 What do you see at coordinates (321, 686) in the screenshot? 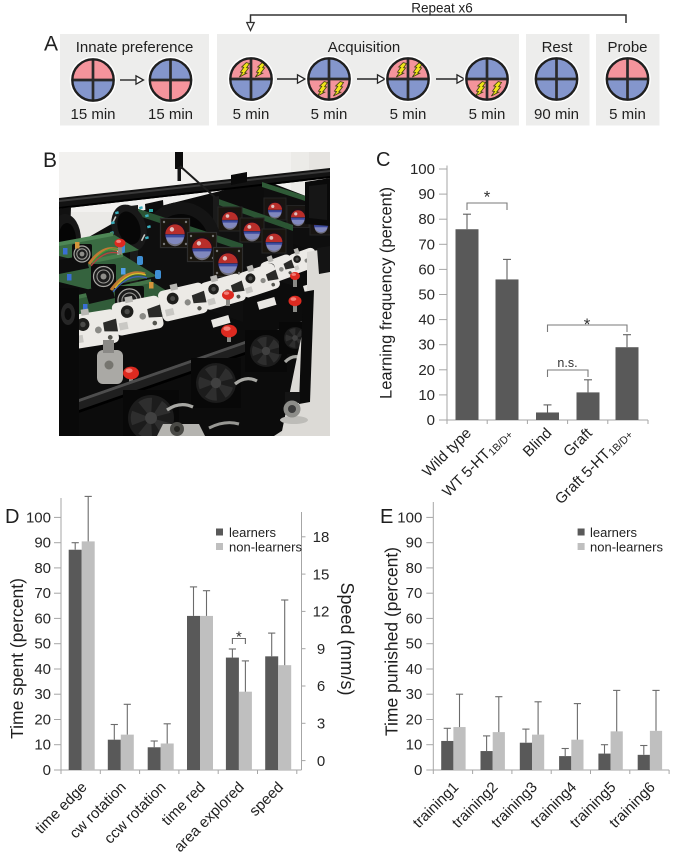
I see `svg-text: 6` at bounding box center [321, 686].